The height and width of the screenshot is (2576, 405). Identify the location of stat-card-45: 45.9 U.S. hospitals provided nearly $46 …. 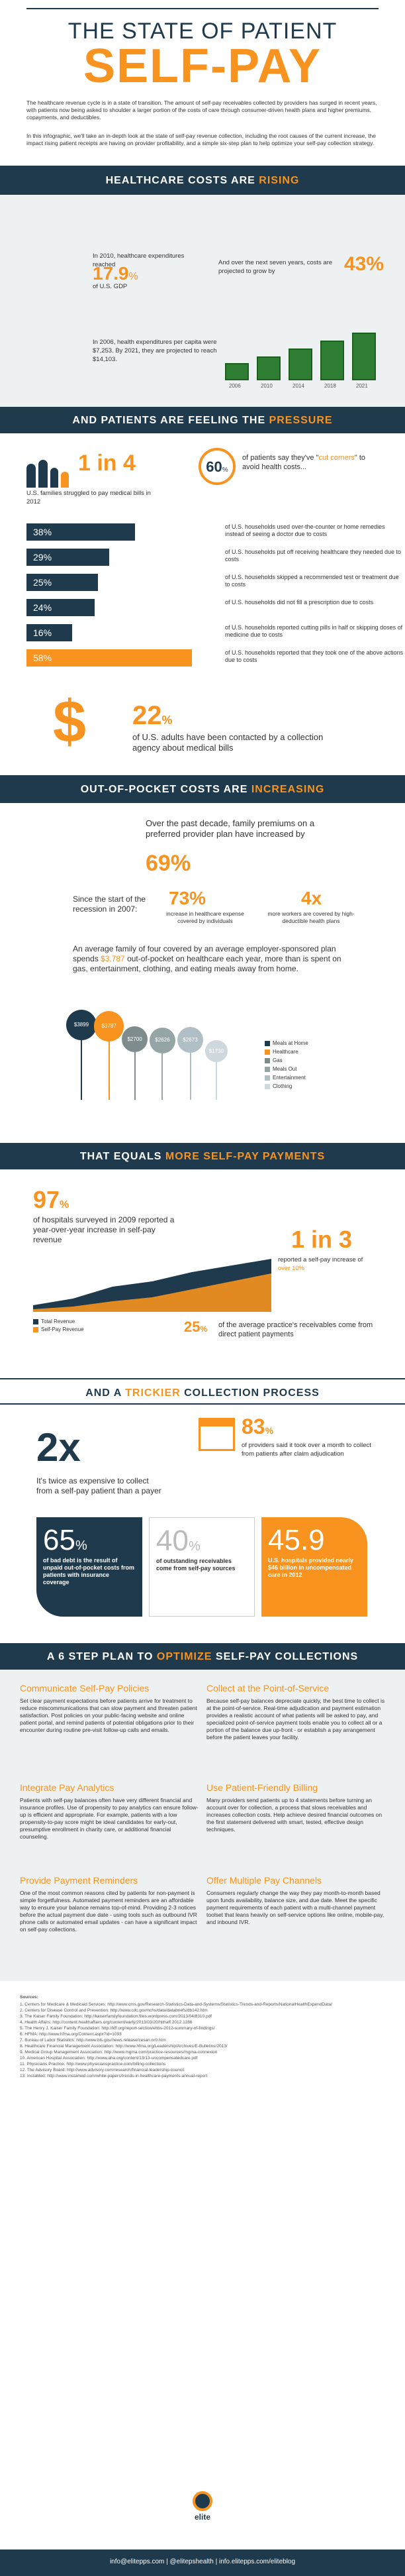
(314, 1567).